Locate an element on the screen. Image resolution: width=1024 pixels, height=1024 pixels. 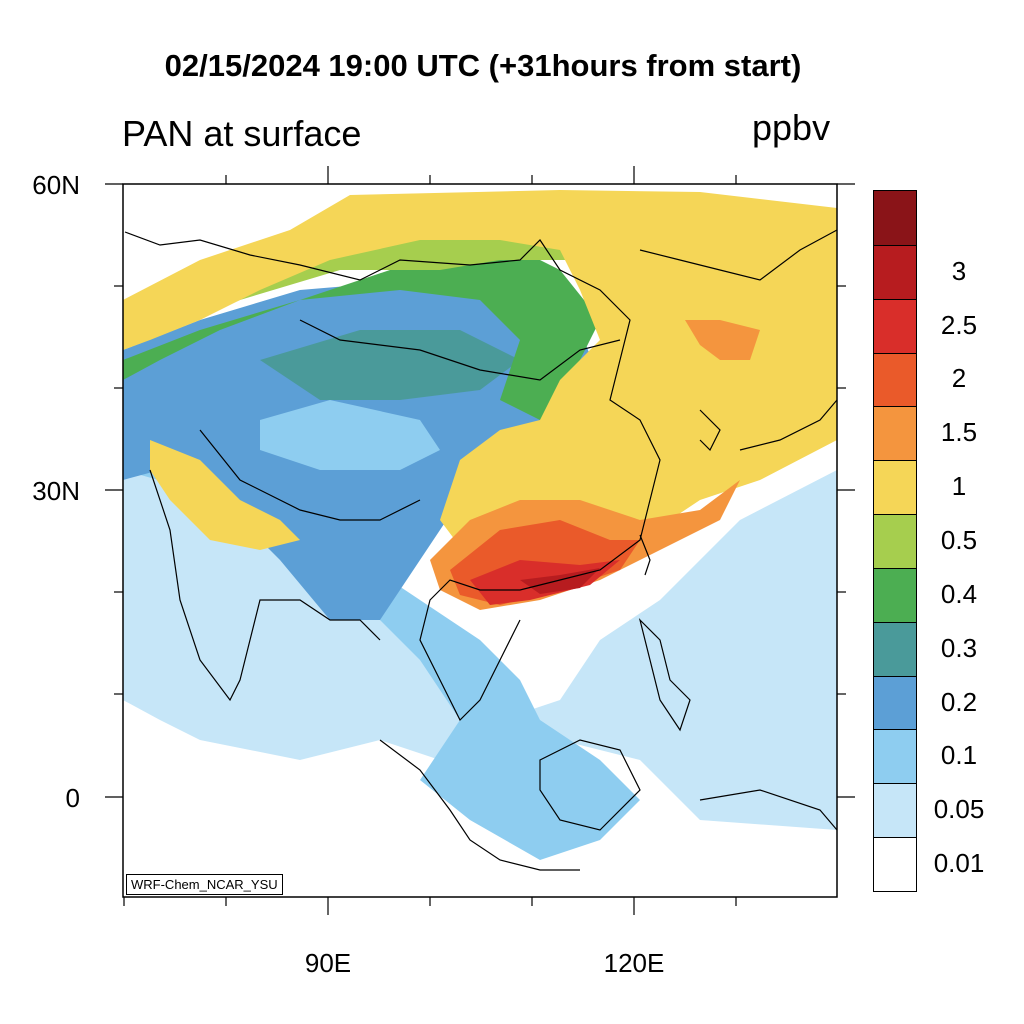
field-0.3 is located at coordinates (361, 335).